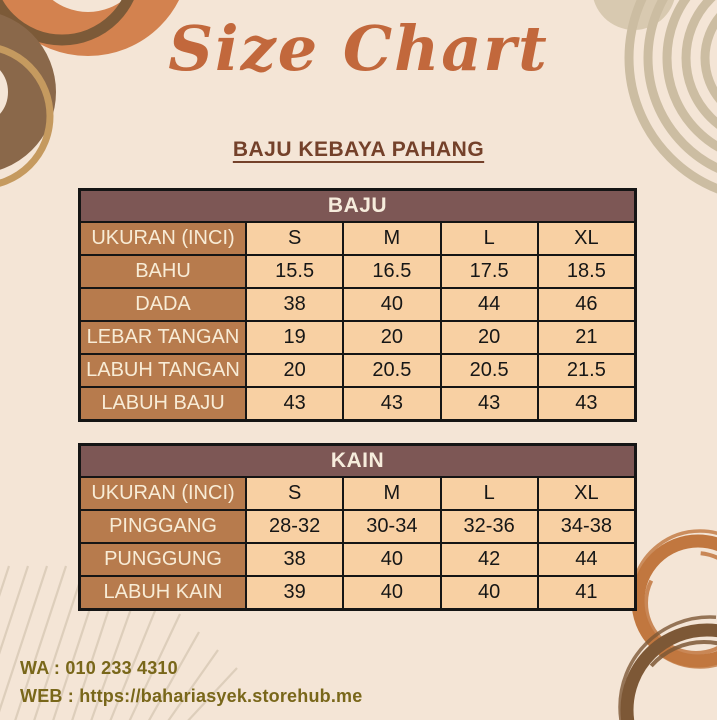  I want to click on measurement-value-cell: 17.5, so click(489, 271).